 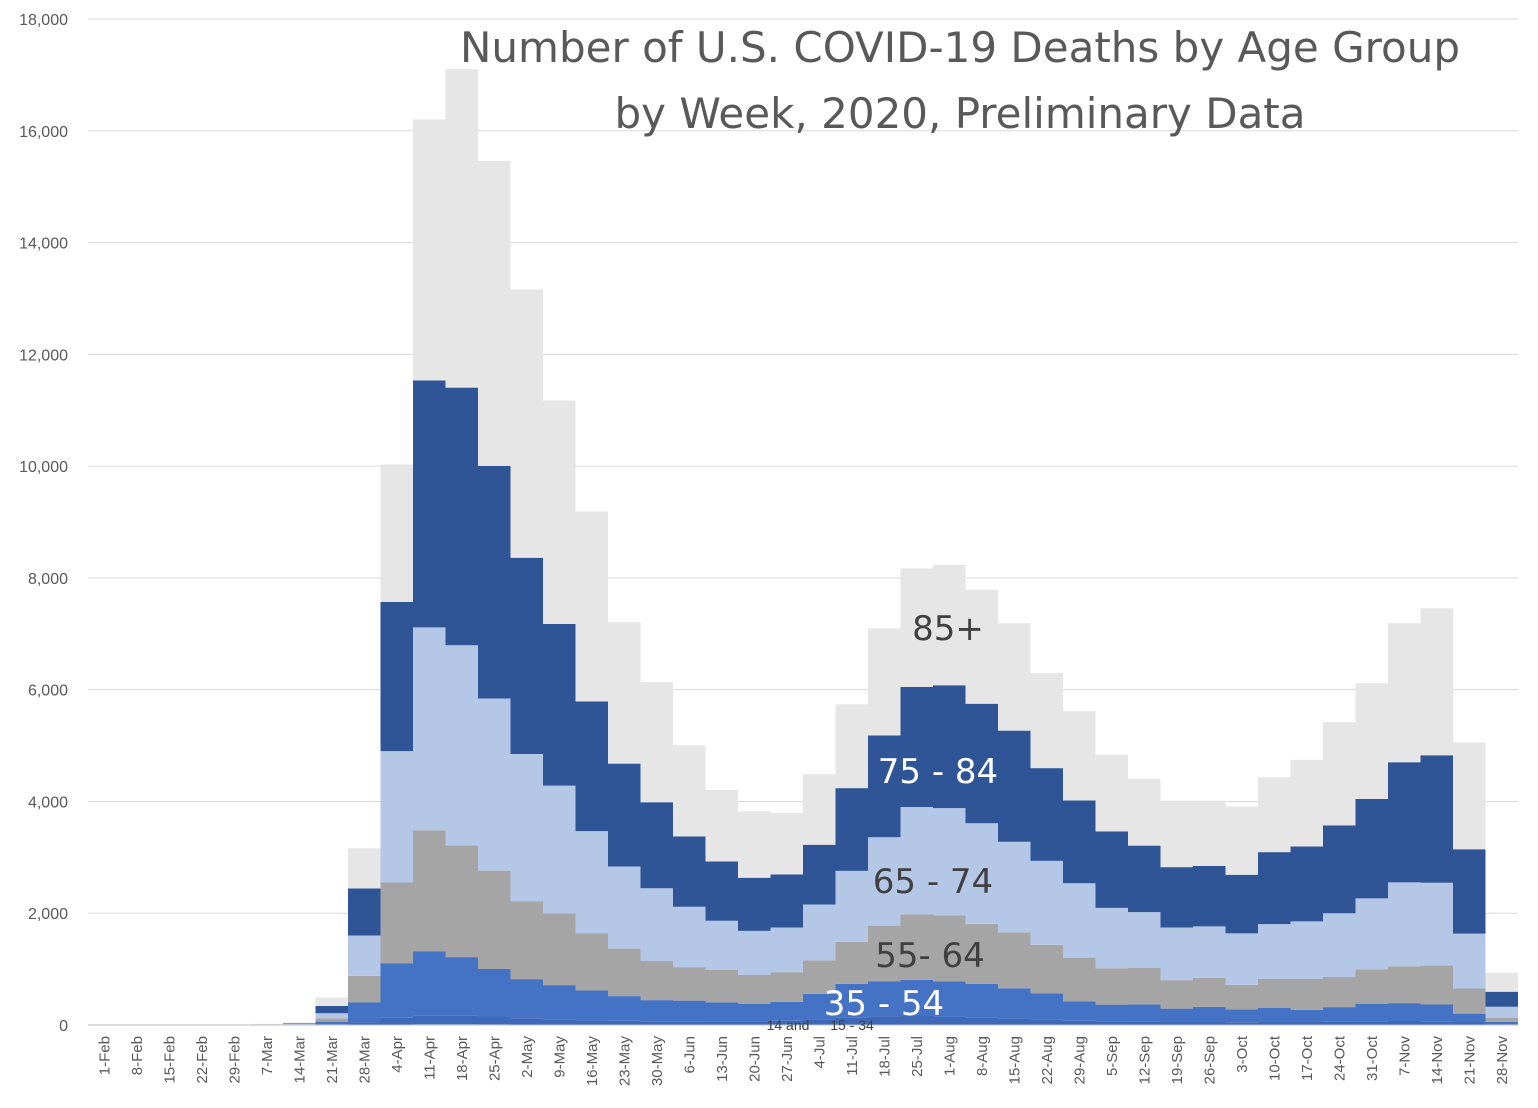 What do you see at coordinates (1079, 1060) in the screenshot?
I see `x-tick-label: 29-Aug` at bounding box center [1079, 1060].